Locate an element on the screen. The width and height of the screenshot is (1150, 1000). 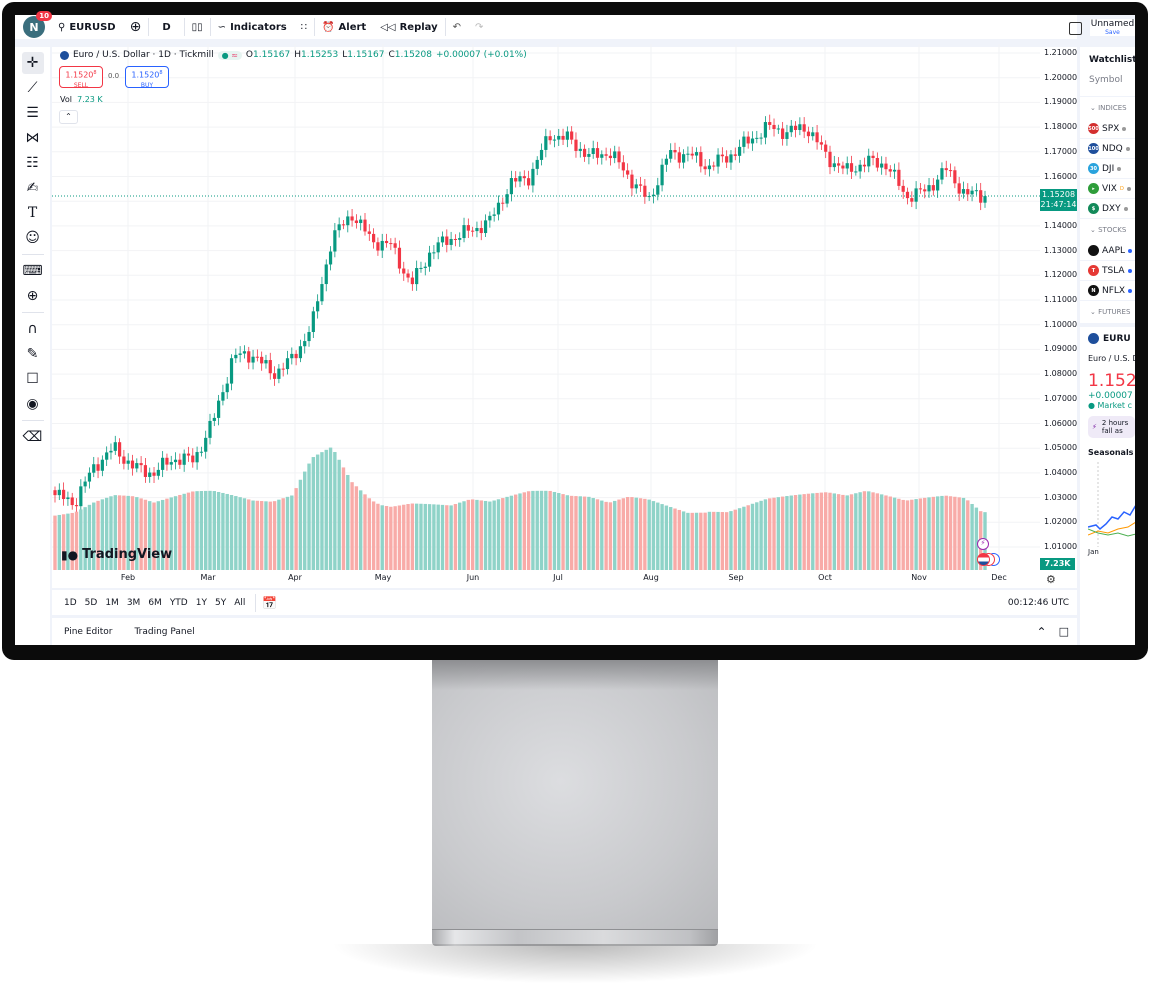
unlock-icon: ☐ is located at coordinates (32, 379).